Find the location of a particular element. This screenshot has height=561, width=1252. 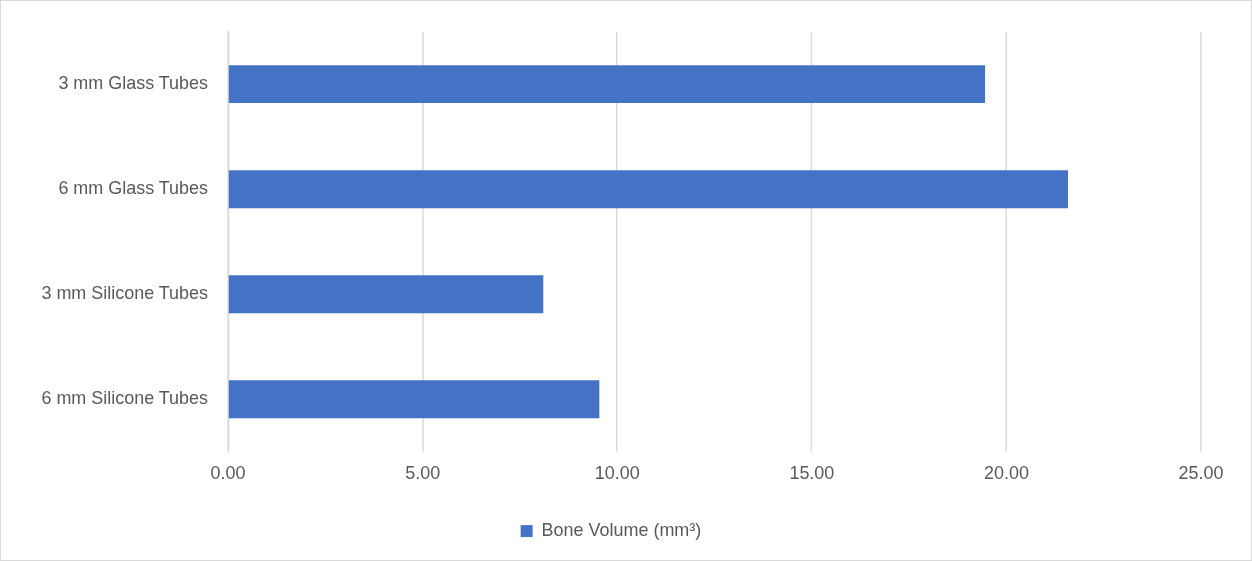

x-tick-label: 0.00 is located at coordinates (228, 473).